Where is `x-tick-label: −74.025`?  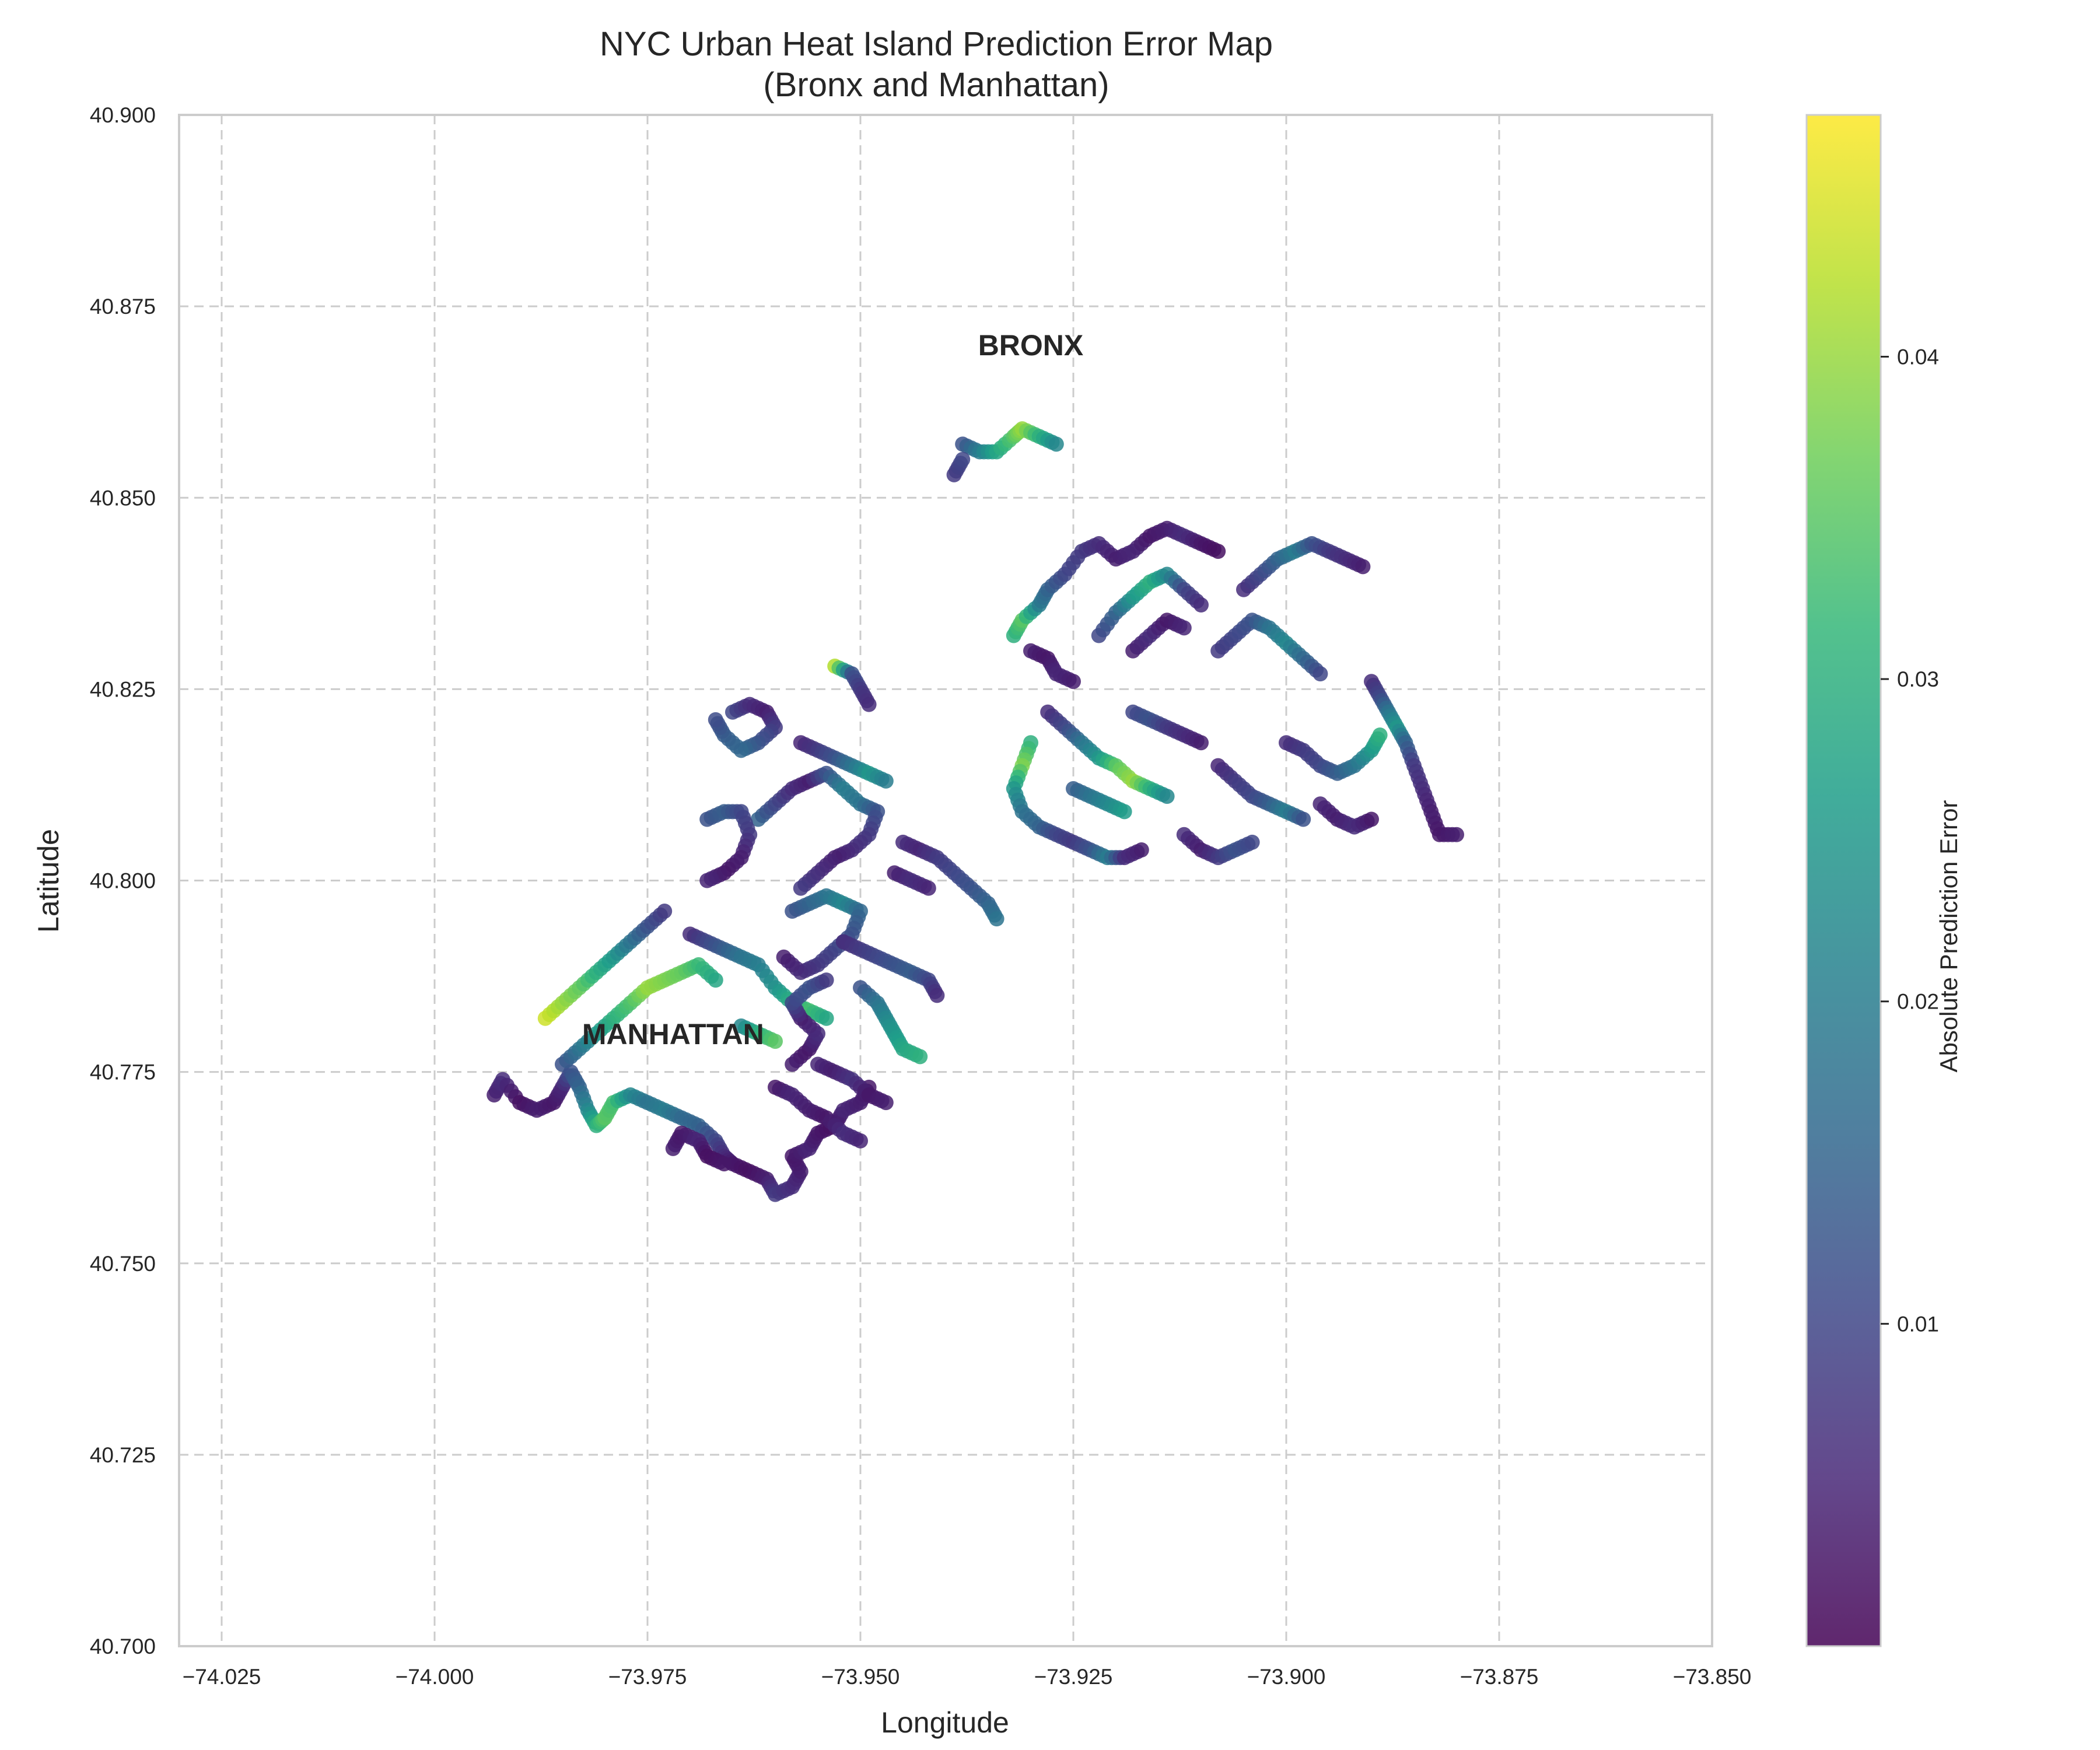
x-tick-label: −74.025 is located at coordinates (222, 1677).